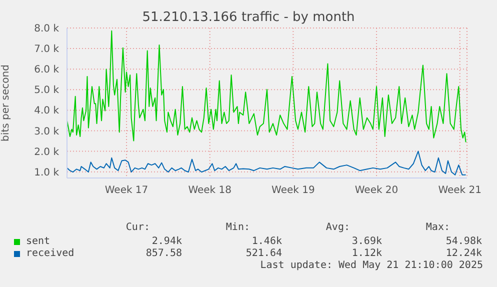 The height and width of the screenshot is (287, 497). What do you see at coordinates (47, 132) in the screenshot?
I see `y-tick-label: 3.0 k` at bounding box center [47, 132].